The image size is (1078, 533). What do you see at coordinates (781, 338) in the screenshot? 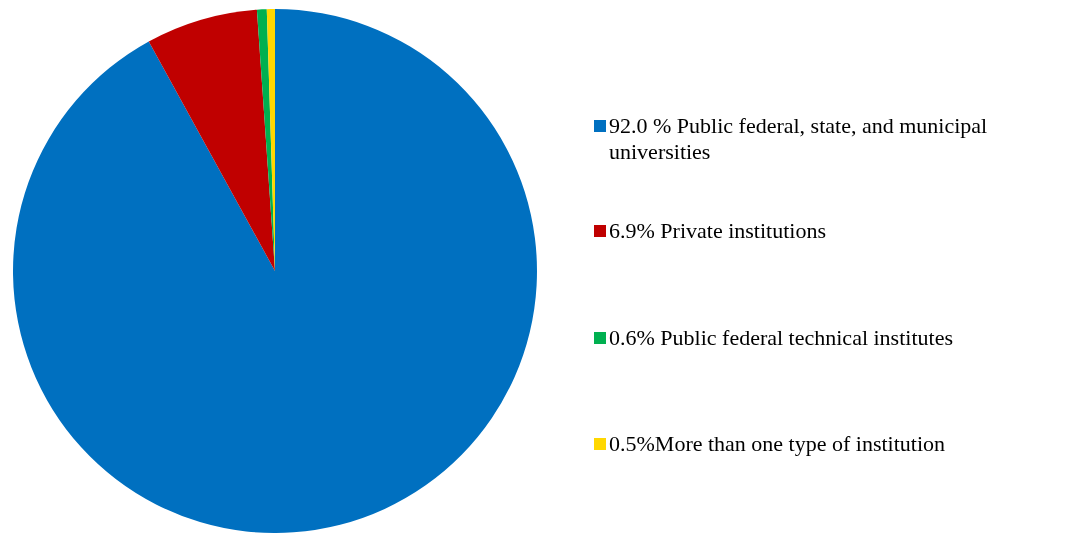
I see `legend-label: 0.6% Public federal technical institutes` at bounding box center [781, 338].